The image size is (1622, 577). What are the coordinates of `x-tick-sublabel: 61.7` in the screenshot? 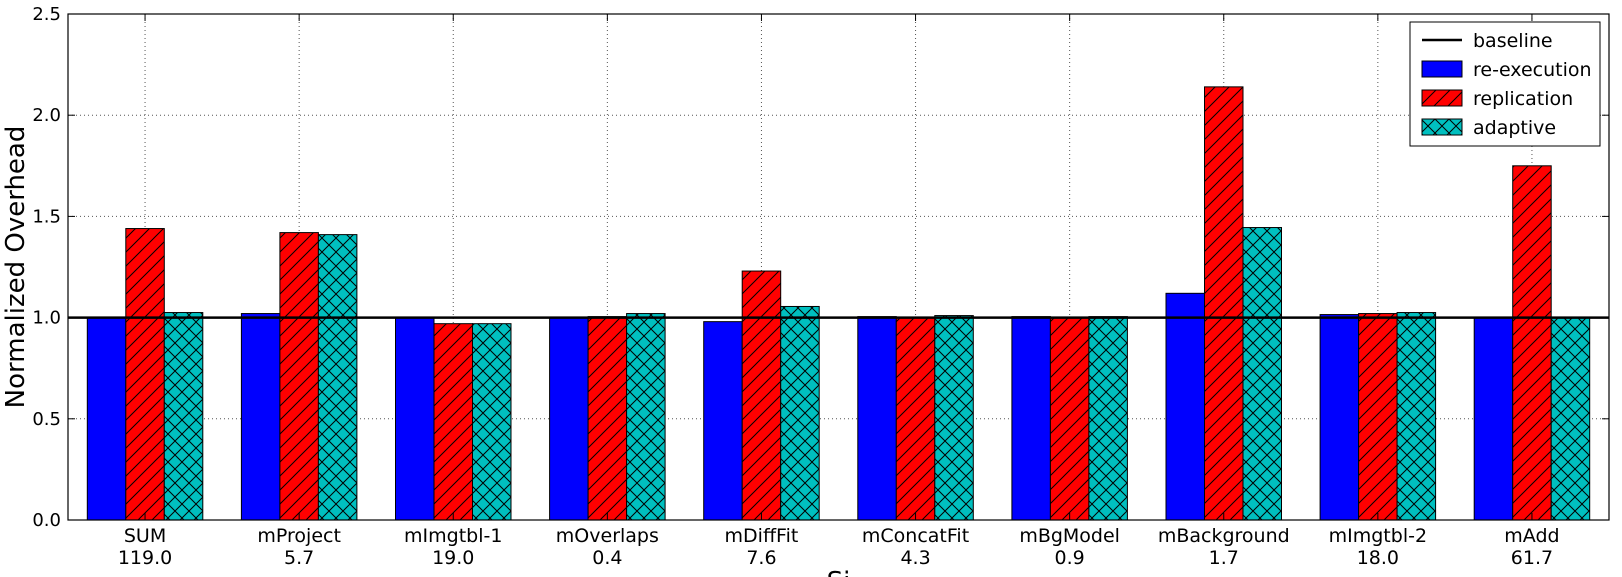 It's located at (1532, 558).